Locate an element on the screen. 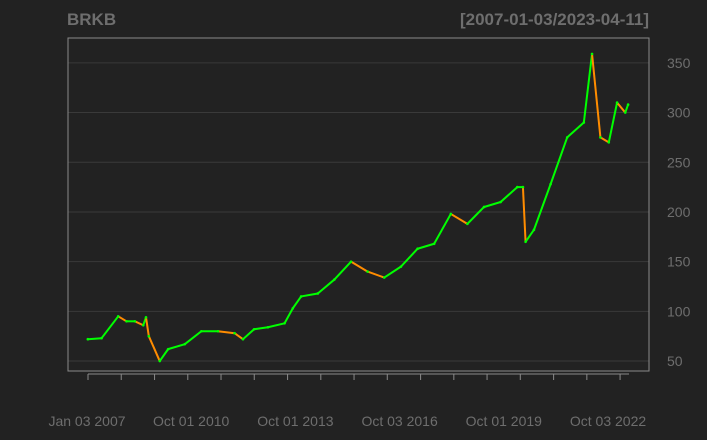 The height and width of the screenshot is (440, 707). x-tick-label: Oct 01 2019 is located at coordinates (504, 421).